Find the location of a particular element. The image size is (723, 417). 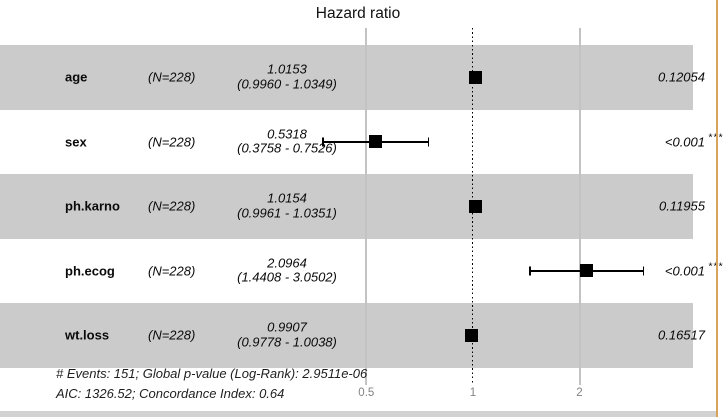

hr-estimate: 1.0154 is located at coordinates (287, 198).